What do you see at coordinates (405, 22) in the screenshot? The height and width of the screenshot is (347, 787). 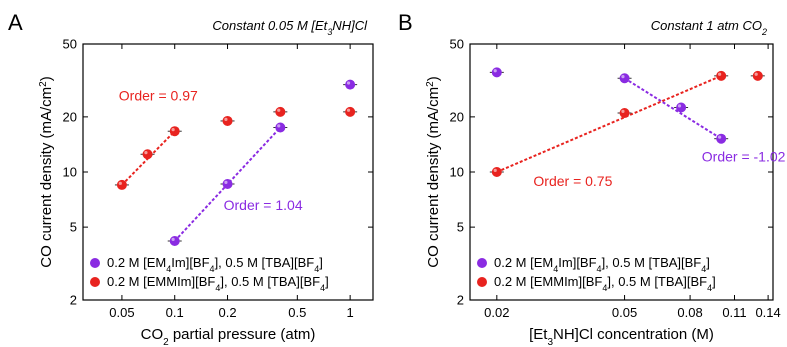 I see `panel-letter: B` at bounding box center [405, 22].